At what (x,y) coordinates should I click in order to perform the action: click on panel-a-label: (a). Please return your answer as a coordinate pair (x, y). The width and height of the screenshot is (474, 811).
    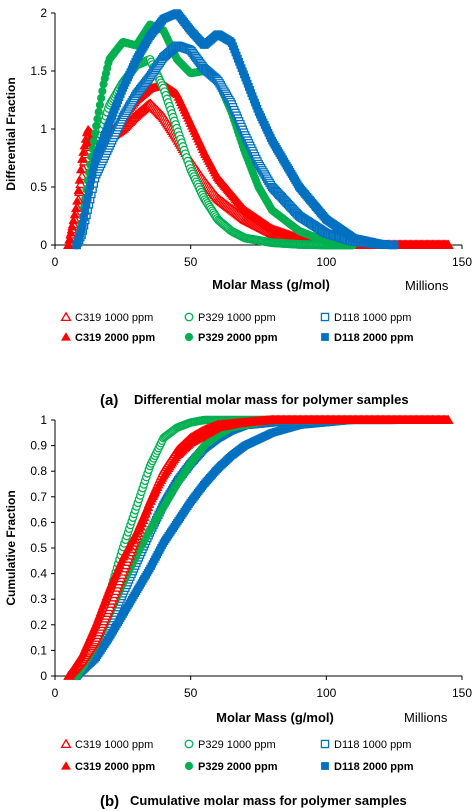
    Looking at the image, I should click on (109, 400).